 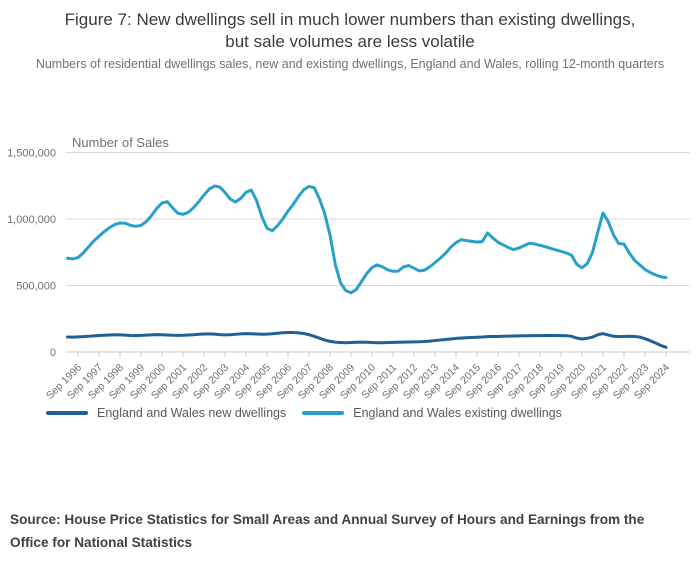 What do you see at coordinates (67, 413) in the screenshot?
I see `legend-swatch-new-dwellings` at bounding box center [67, 413].